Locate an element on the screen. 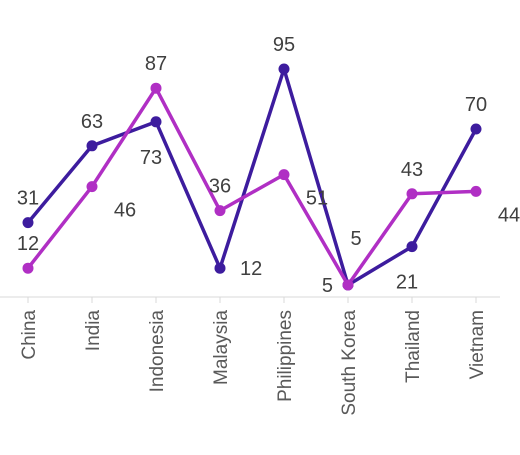  x-tick-label: Indonesia is located at coordinates (157, 351).